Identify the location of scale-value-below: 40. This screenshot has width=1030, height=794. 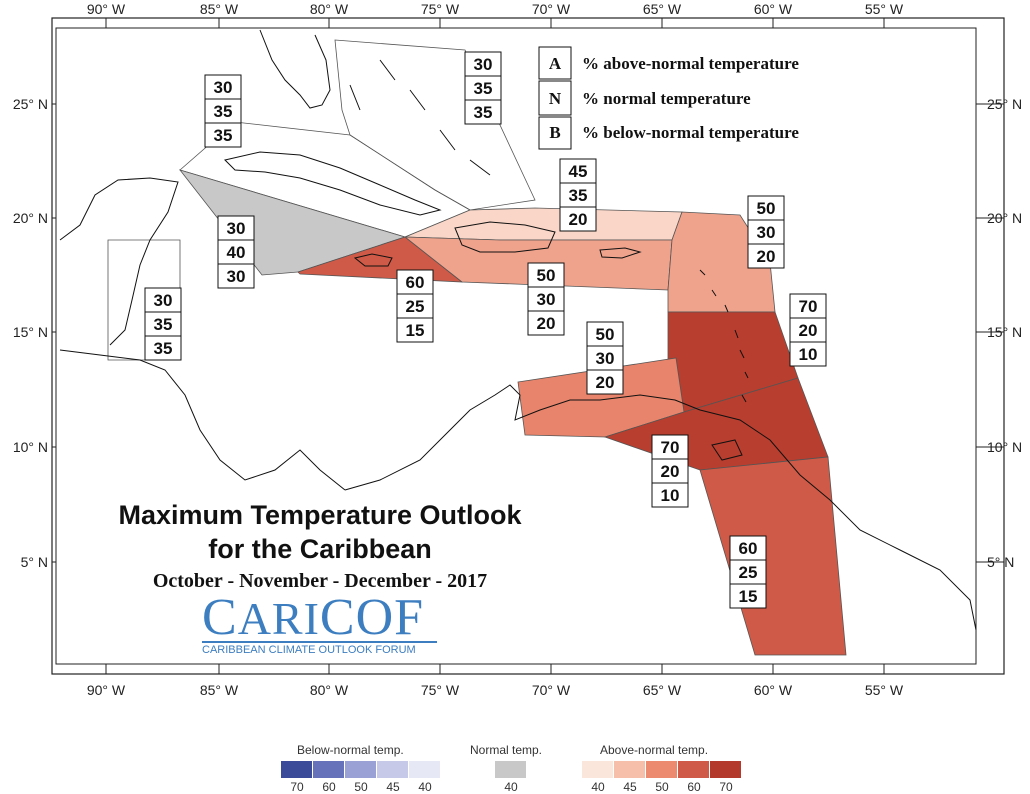
(425, 787).